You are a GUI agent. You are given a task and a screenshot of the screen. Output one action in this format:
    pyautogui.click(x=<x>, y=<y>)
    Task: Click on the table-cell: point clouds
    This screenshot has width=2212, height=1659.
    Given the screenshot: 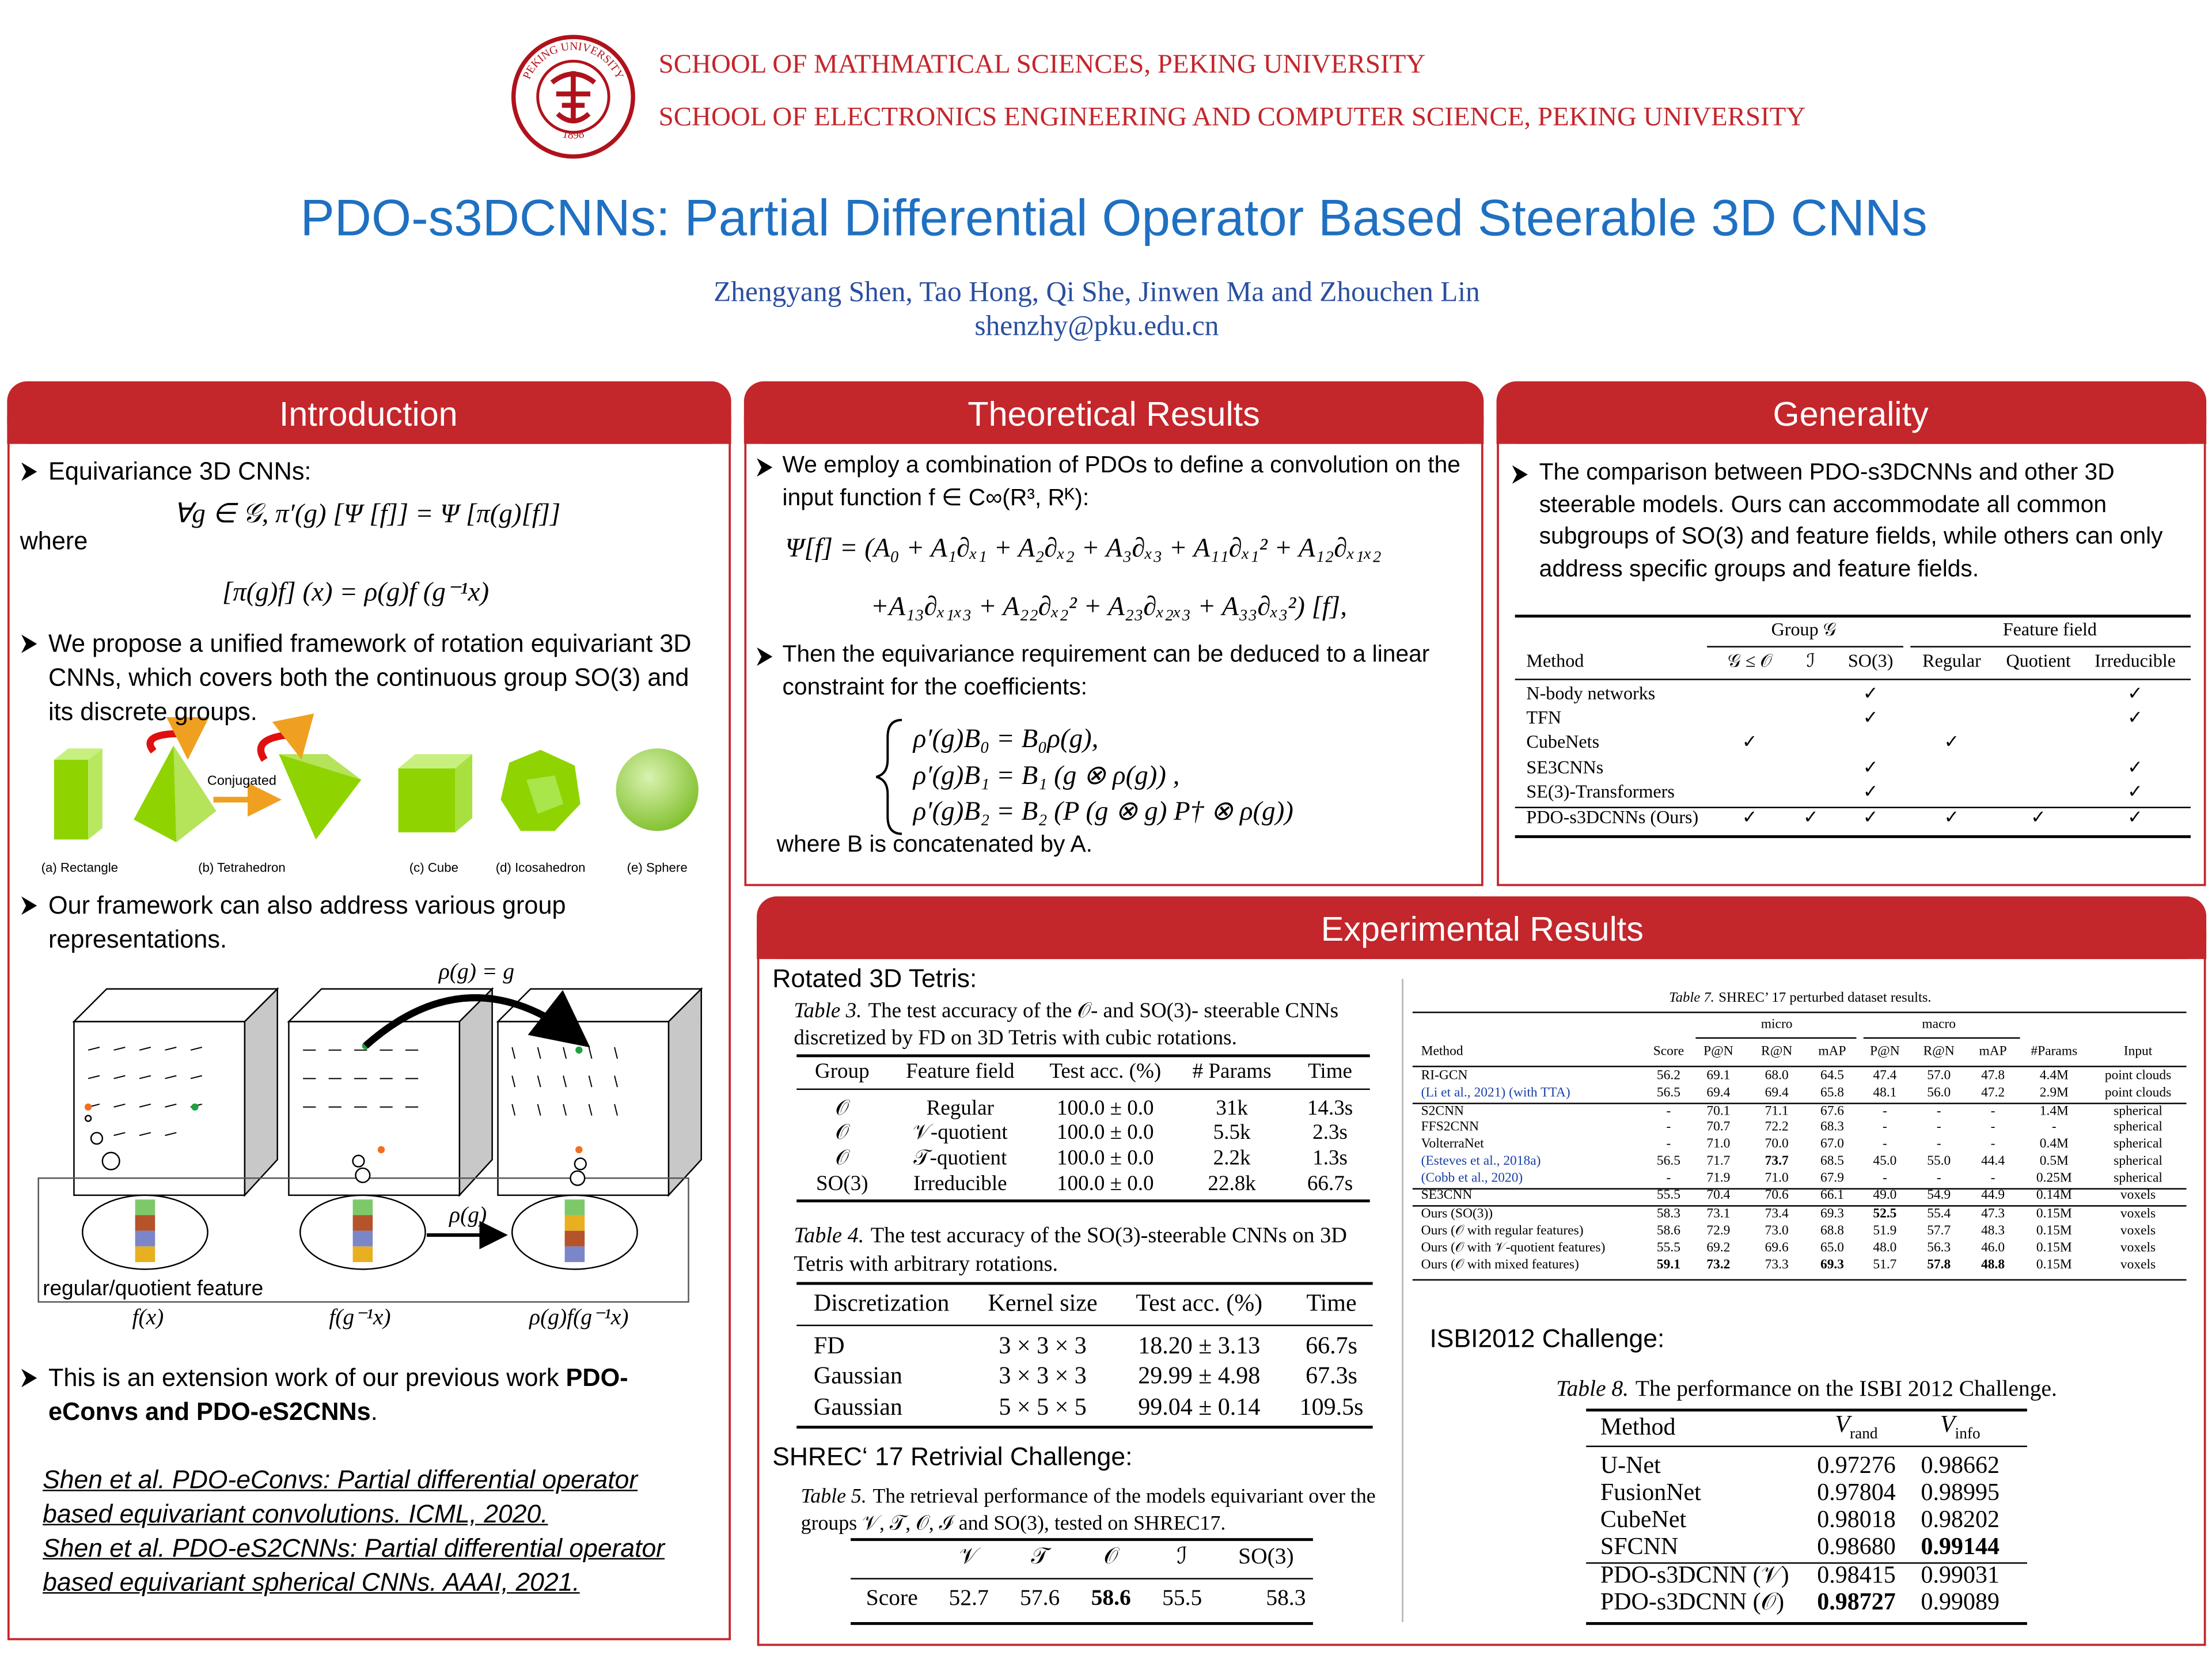 What is the action you would take?
    pyautogui.click(x=2138, y=1076)
    